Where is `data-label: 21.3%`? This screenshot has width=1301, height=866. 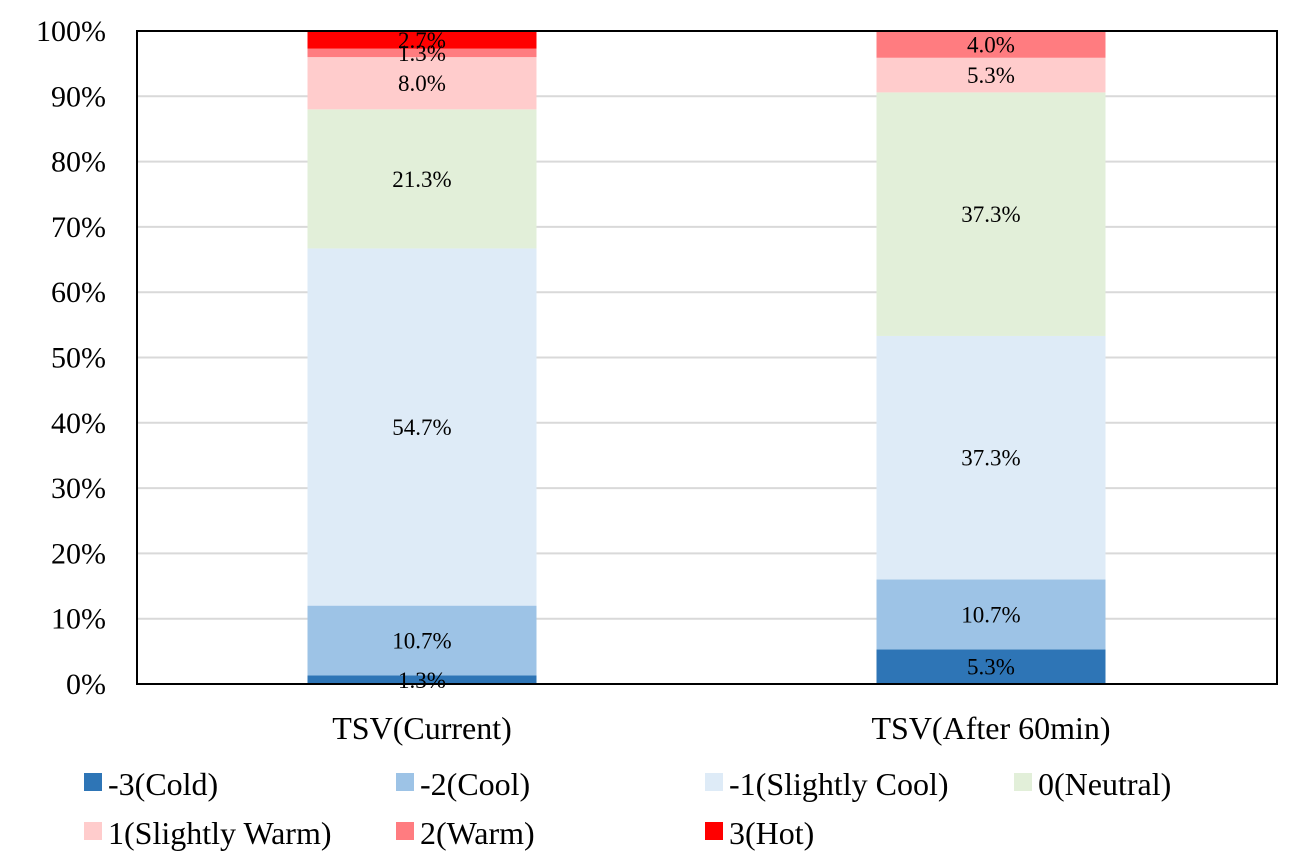 data-label: 21.3% is located at coordinates (421, 179).